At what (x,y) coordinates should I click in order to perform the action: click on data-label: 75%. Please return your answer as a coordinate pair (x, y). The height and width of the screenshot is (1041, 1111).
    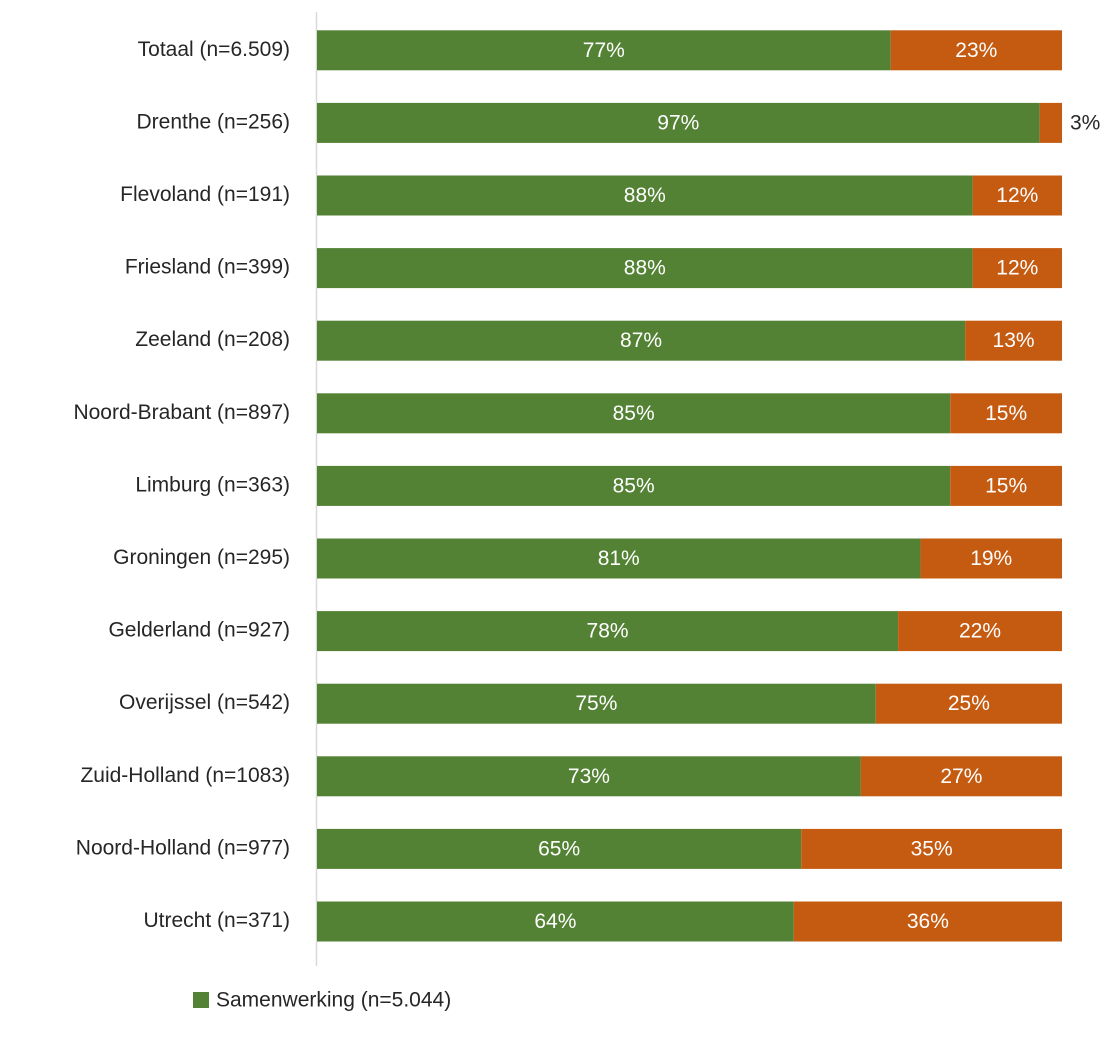
    Looking at the image, I should click on (596, 703).